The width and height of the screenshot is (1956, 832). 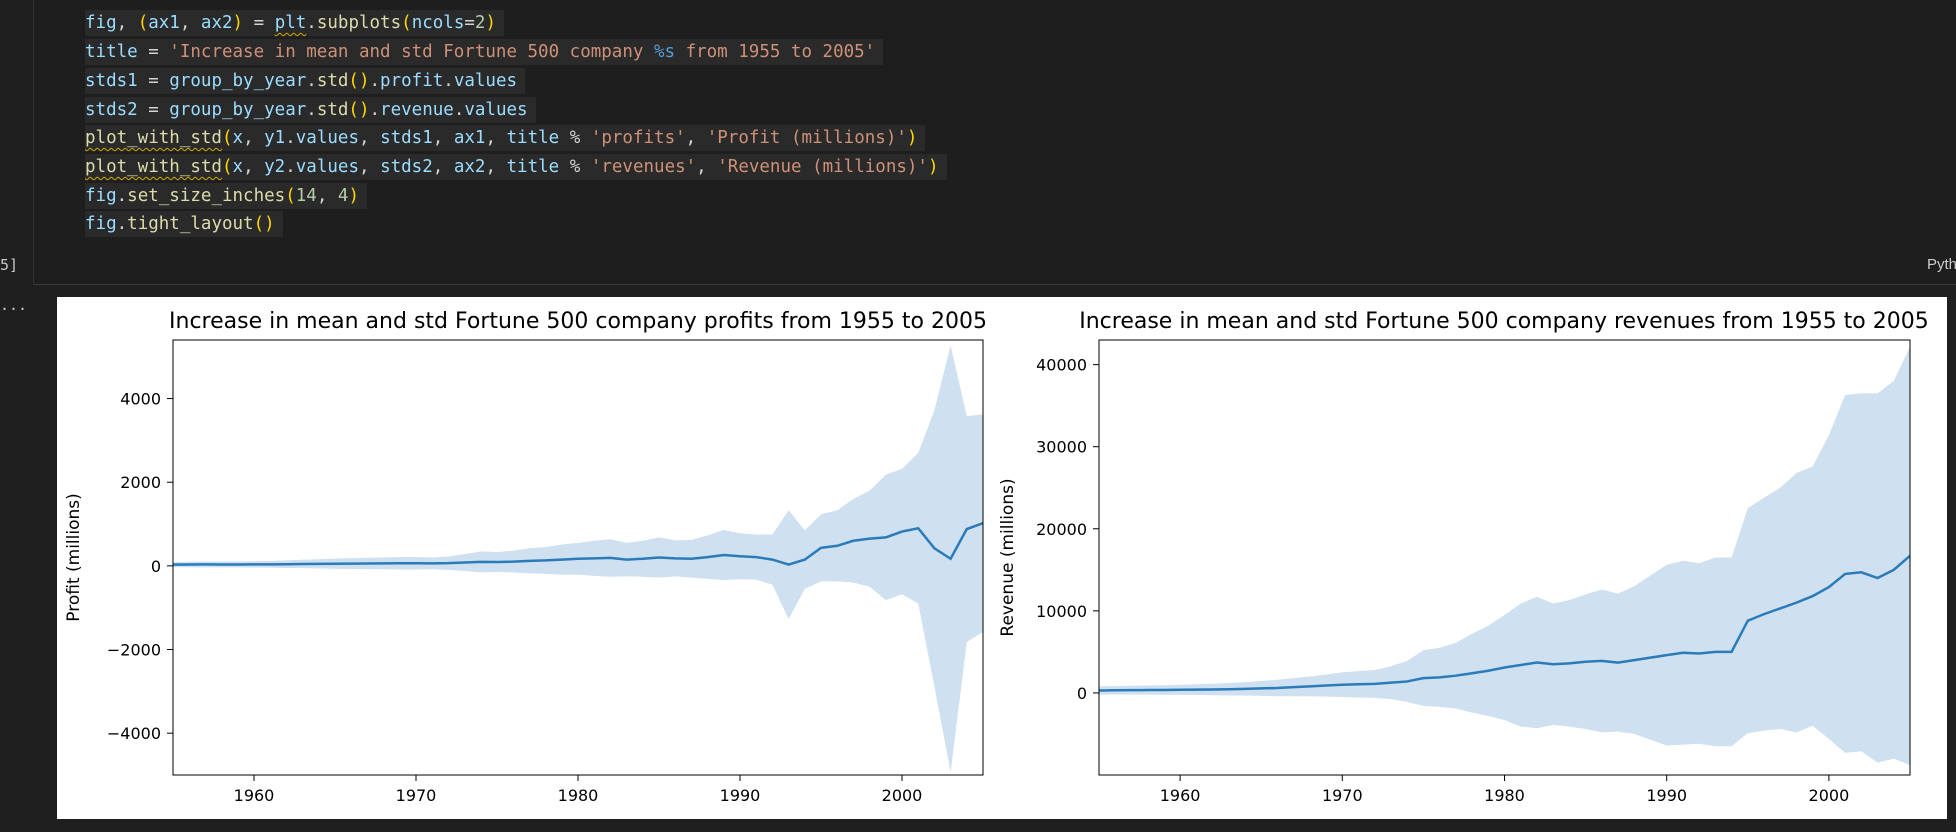 What do you see at coordinates (469, 167) in the screenshot?
I see `code-token: ax2` at bounding box center [469, 167].